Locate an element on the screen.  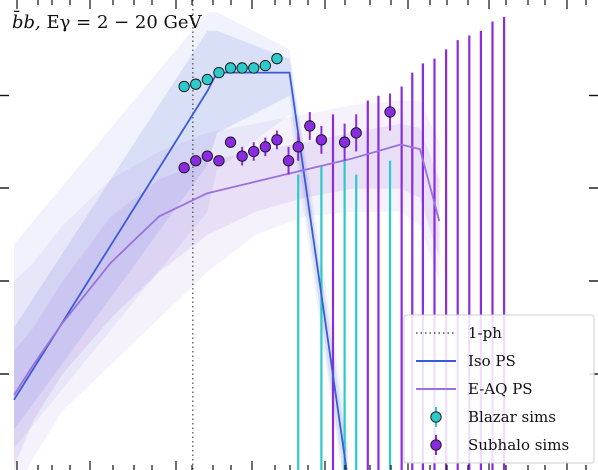
legend-label-blazar-sims: Blazar sims is located at coordinates (512, 417).